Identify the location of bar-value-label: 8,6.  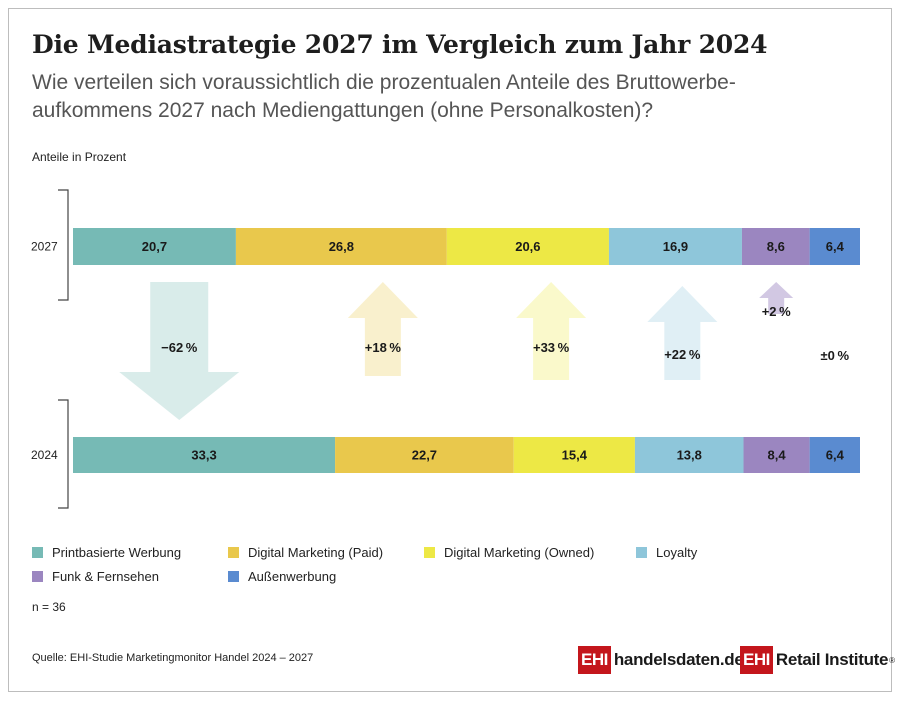
(776, 246).